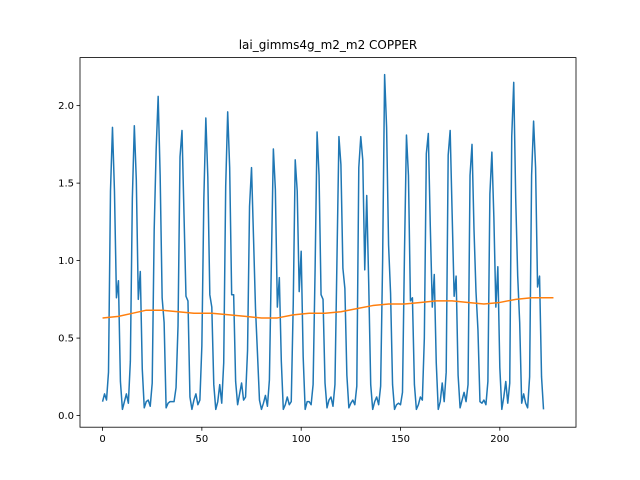 This screenshot has height=480, width=640. What do you see at coordinates (400, 439) in the screenshot?
I see `x-tick-label: 150` at bounding box center [400, 439].